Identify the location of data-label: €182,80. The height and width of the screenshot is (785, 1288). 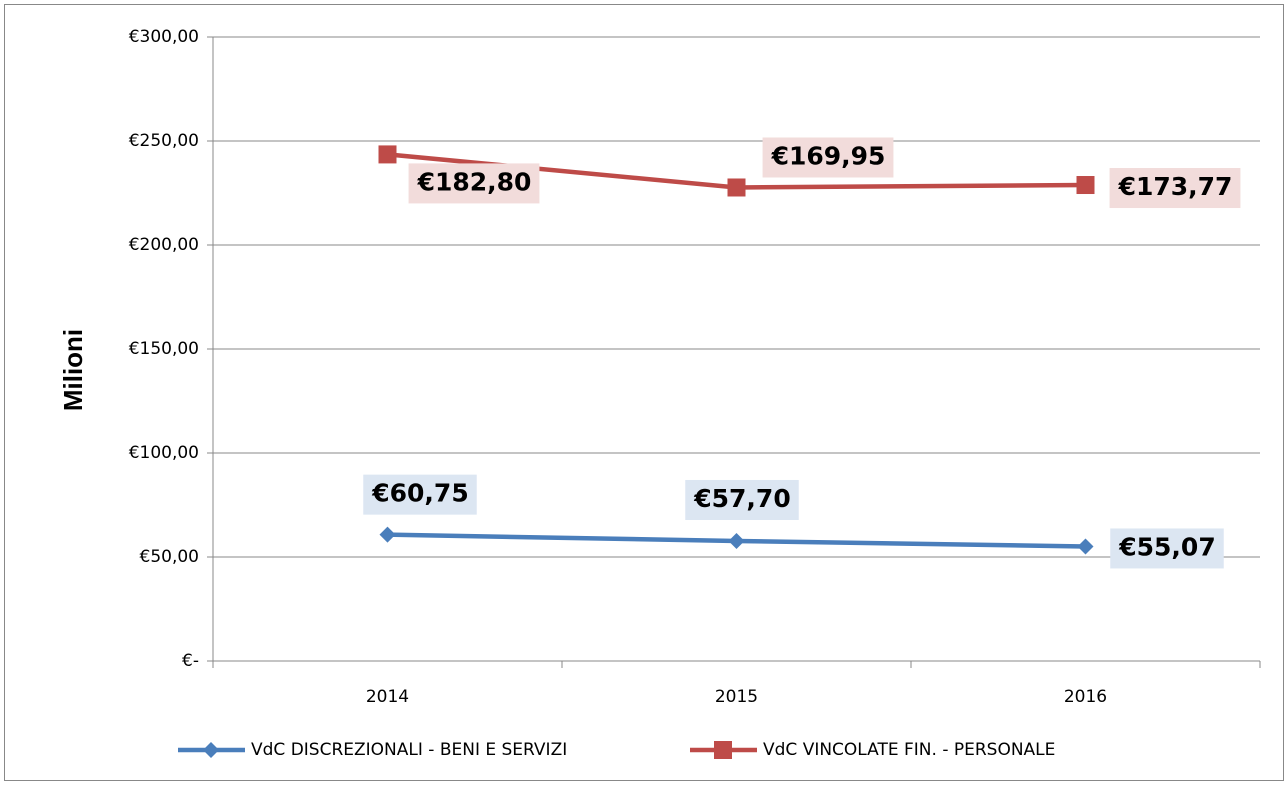
(474, 181).